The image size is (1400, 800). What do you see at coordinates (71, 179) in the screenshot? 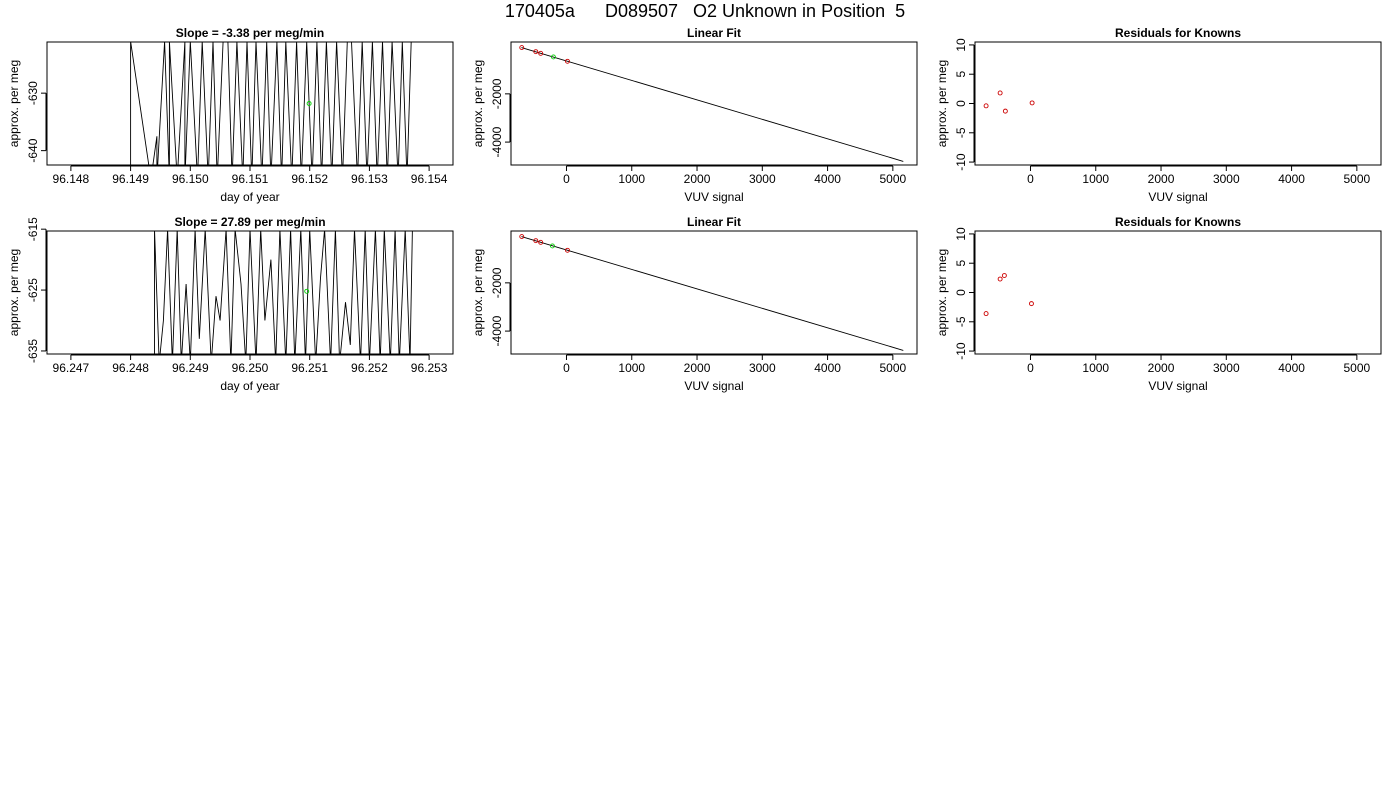
I see `x-tick-label: 96.148` at bounding box center [71, 179].